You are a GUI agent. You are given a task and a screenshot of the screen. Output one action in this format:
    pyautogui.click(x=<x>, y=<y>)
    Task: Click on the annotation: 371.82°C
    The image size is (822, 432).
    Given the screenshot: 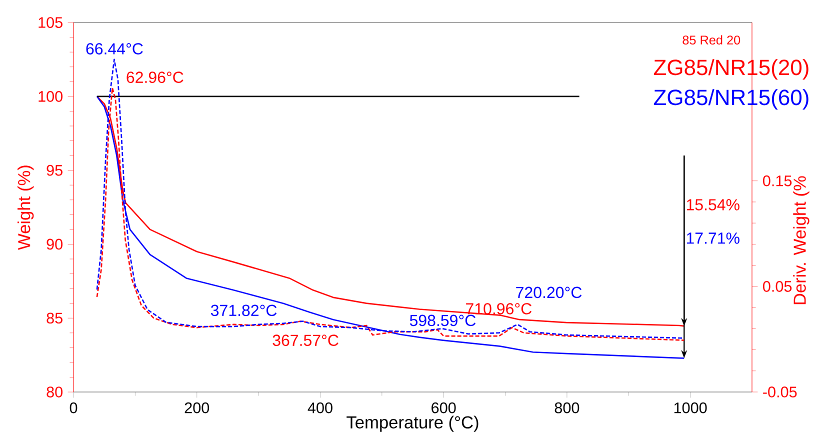 What is the action you would take?
    pyautogui.click(x=243, y=310)
    